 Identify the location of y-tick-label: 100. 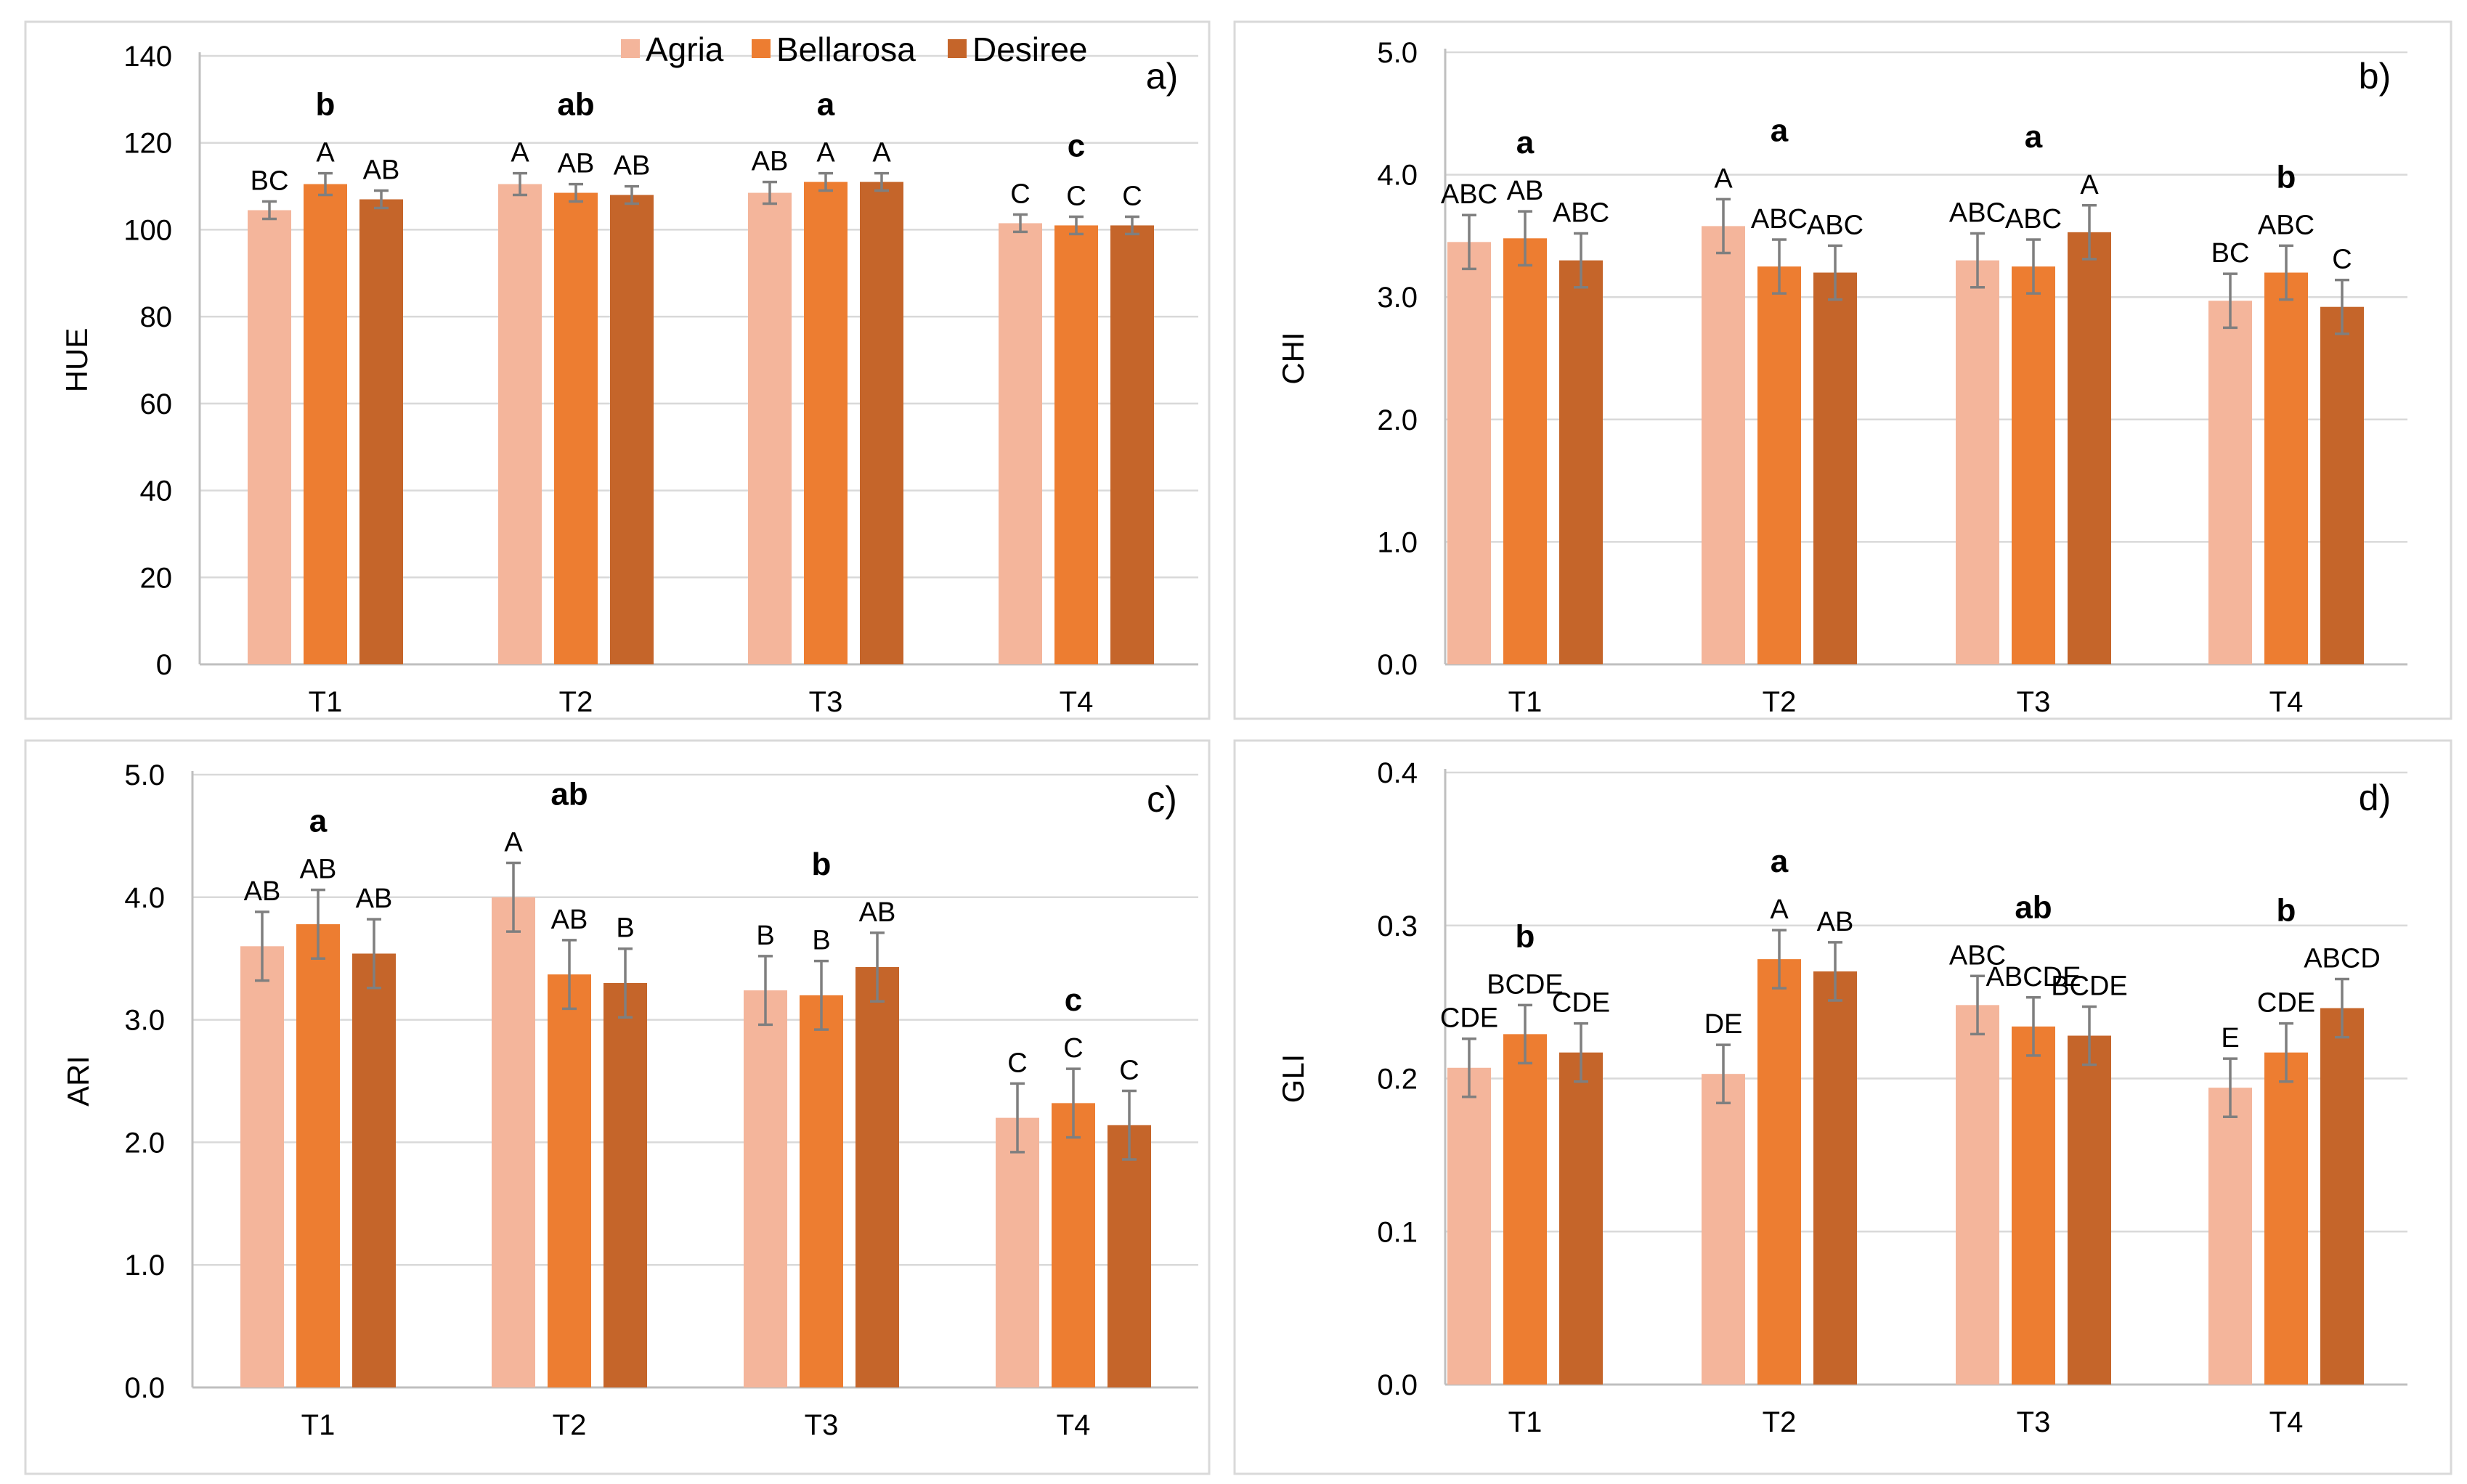
(147, 230).